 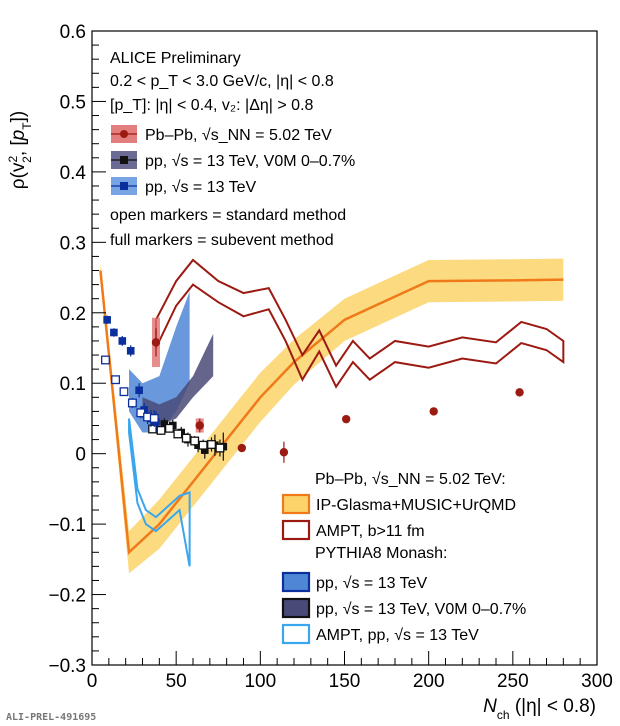 What do you see at coordinates (513, 681) in the screenshot?
I see `x-tick-label-5: 250` at bounding box center [513, 681].